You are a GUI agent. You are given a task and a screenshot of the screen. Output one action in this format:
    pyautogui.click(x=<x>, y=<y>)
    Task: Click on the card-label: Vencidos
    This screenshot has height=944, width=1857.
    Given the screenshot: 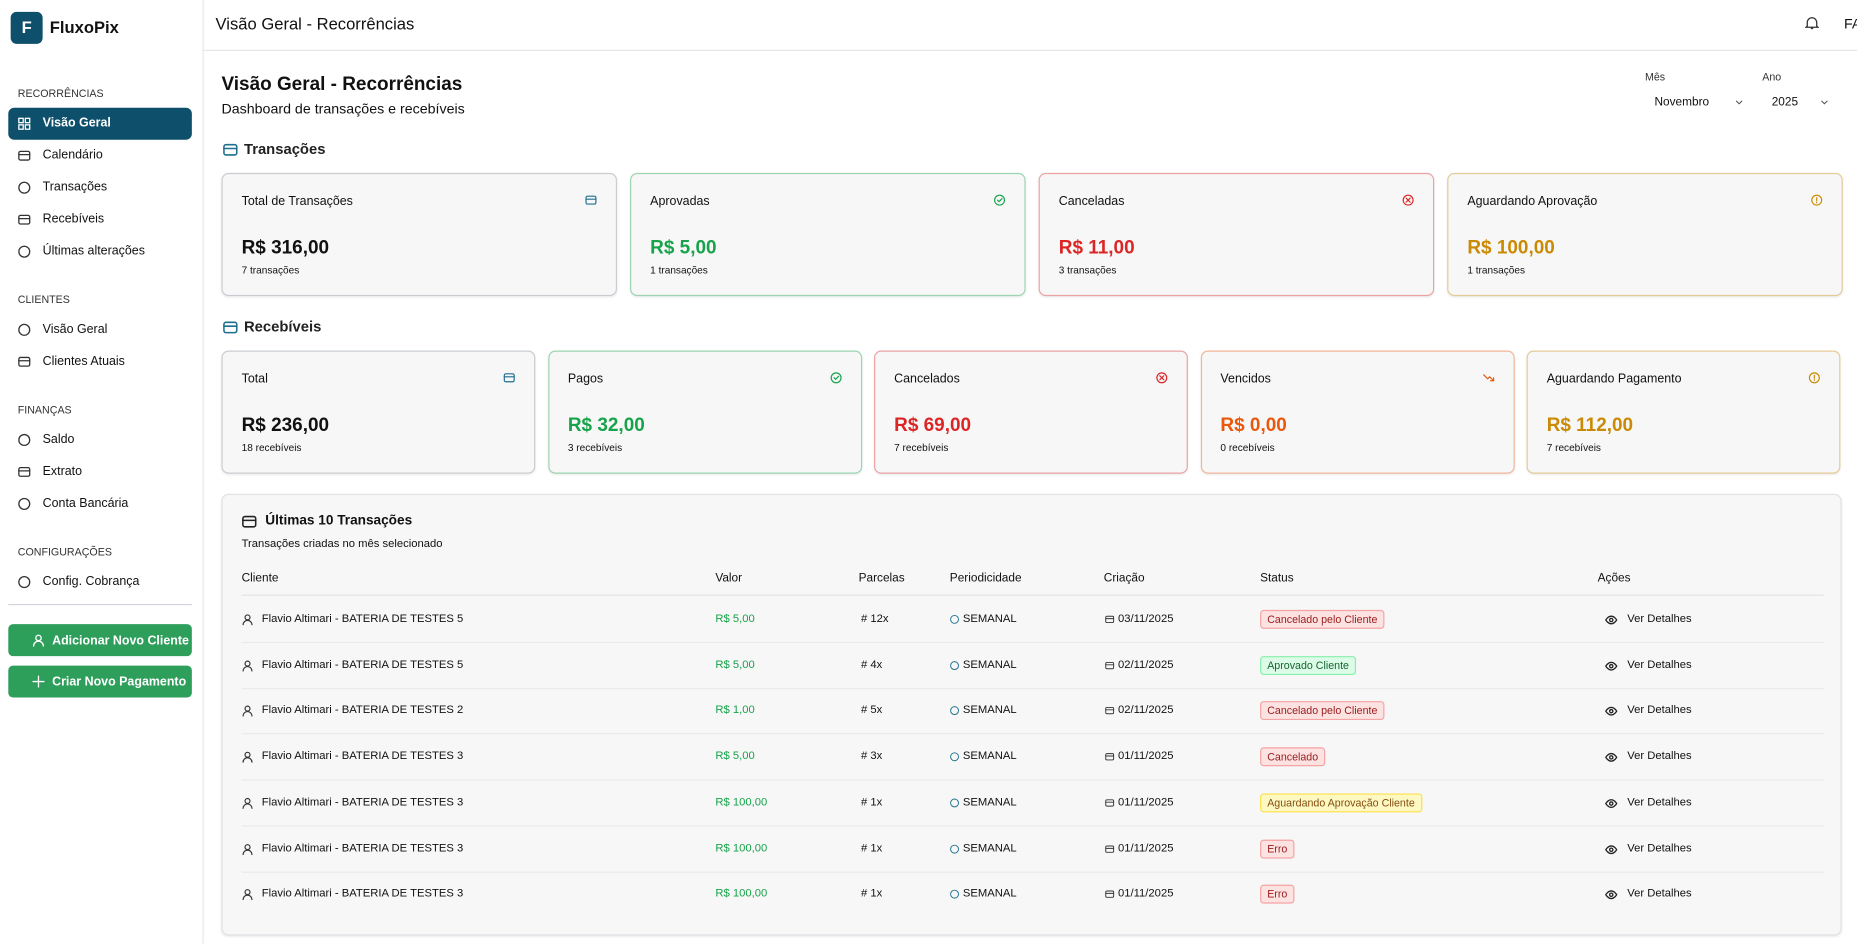 What is the action you would take?
    pyautogui.click(x=1245, y=379)
    